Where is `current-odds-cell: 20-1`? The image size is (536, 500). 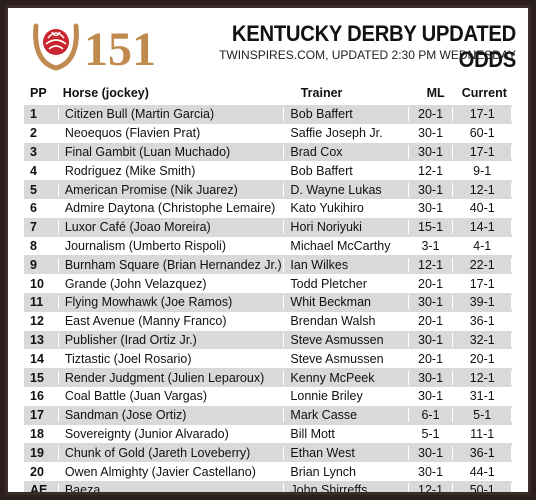
current-odds-cell: 20-1 is located at coordinates (483, 358).